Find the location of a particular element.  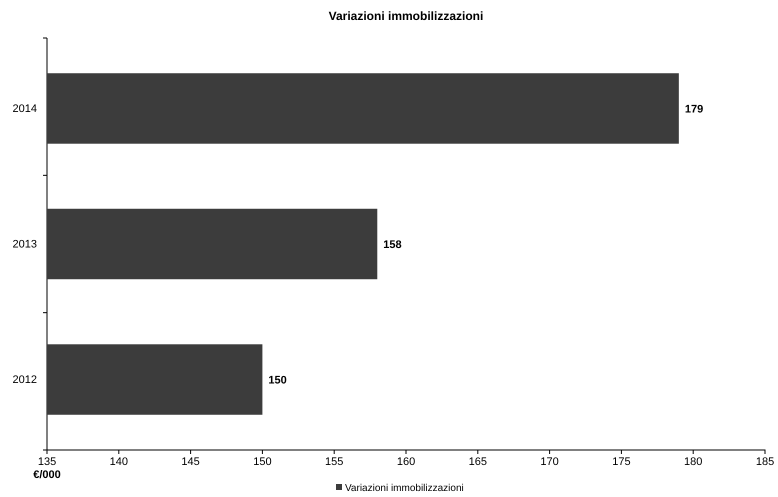

x-tick-label: 170 is located at coordinates (549, 462).